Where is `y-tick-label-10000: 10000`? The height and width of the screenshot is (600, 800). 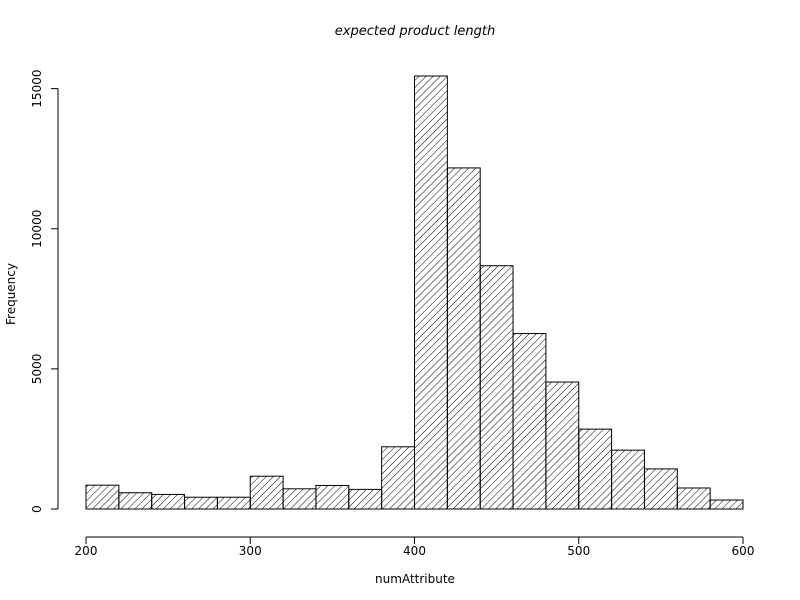 y-tick-label-10000: 10000 is located at coordinates (37, 229).